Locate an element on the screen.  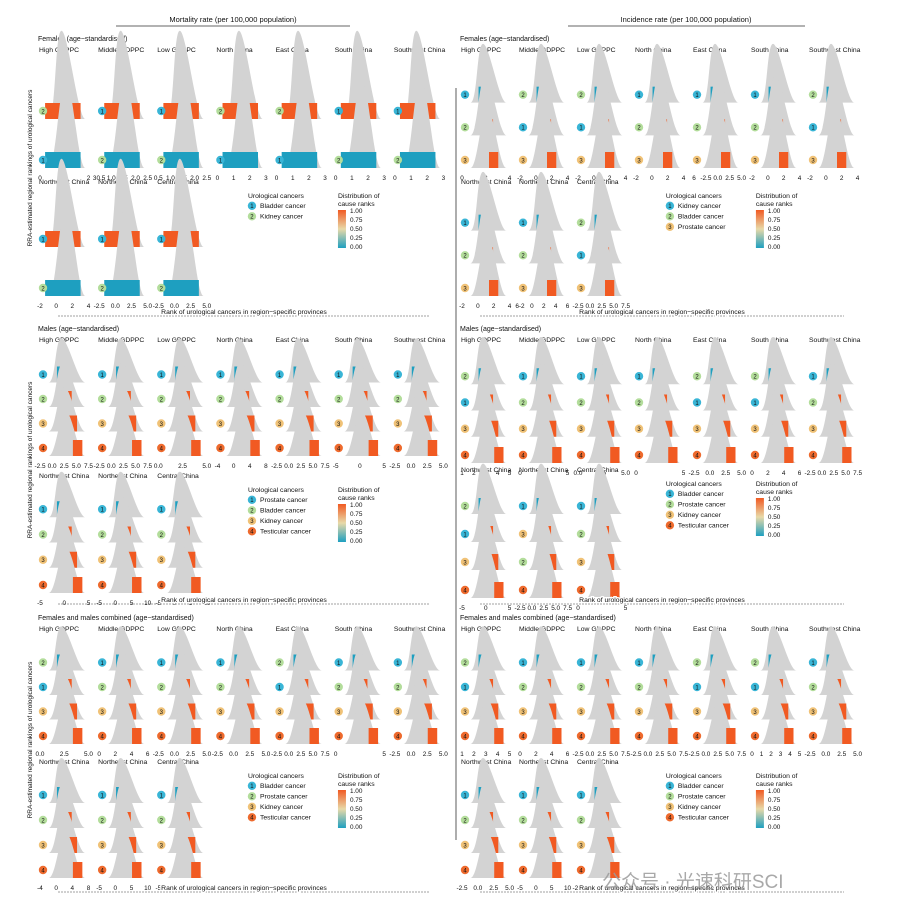
legend-swatch is located at coordinates (252, 785).